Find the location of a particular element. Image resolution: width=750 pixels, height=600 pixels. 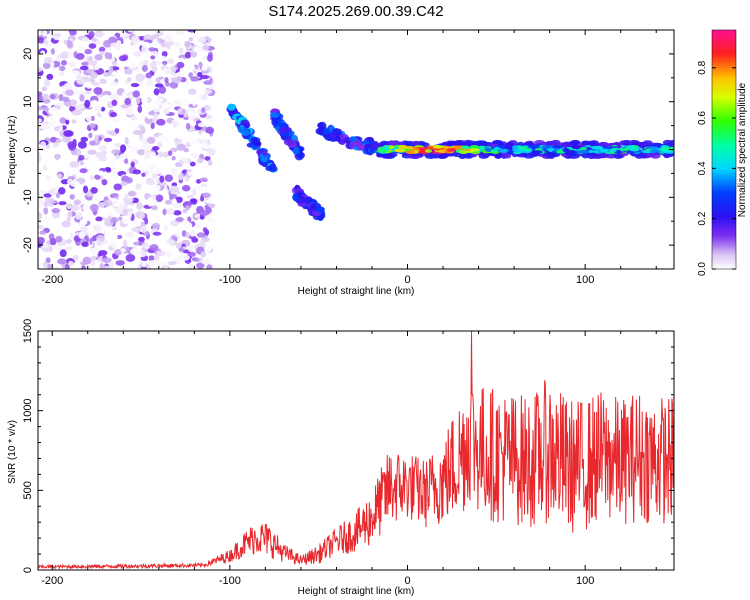

spectrogram-y-tick-label: 0 is located at coordinates (28, 149).